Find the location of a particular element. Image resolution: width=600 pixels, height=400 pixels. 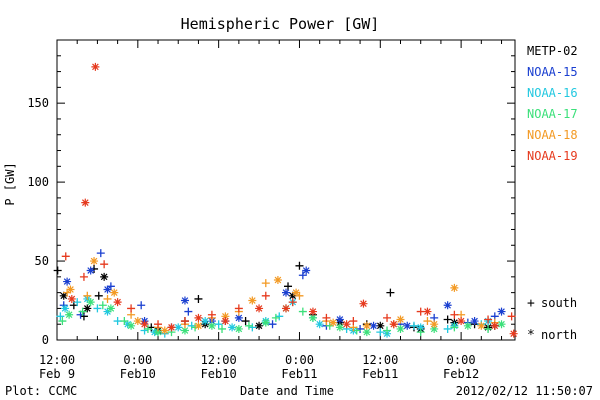

legend-series-label: NOAA-16 is located at coordinates (552, 93).